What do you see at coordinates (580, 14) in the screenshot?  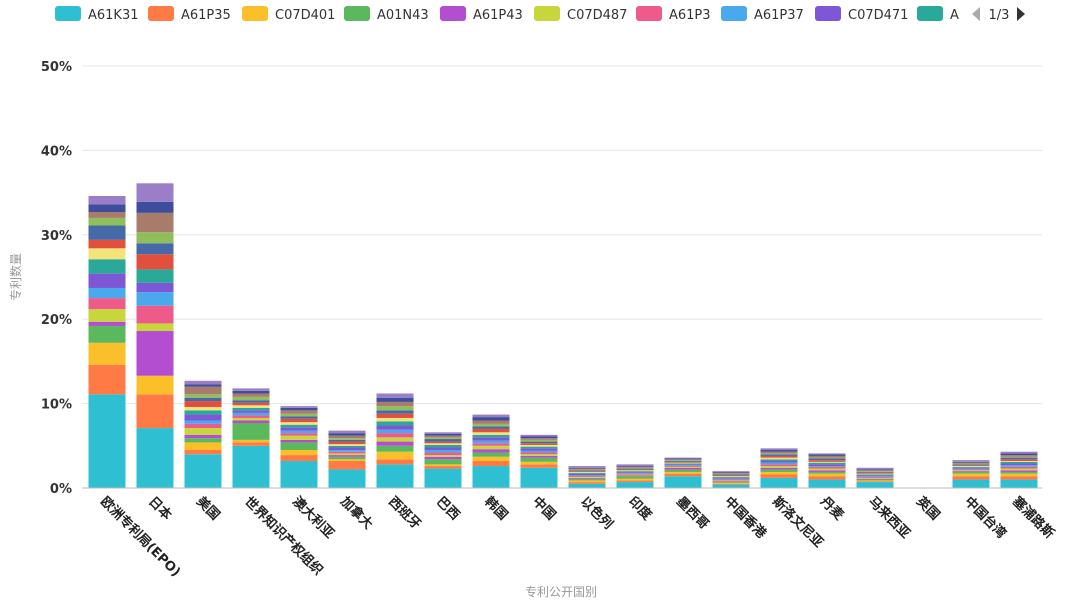 I see `legend-item: C07D487` at bounding box center [580, 14].